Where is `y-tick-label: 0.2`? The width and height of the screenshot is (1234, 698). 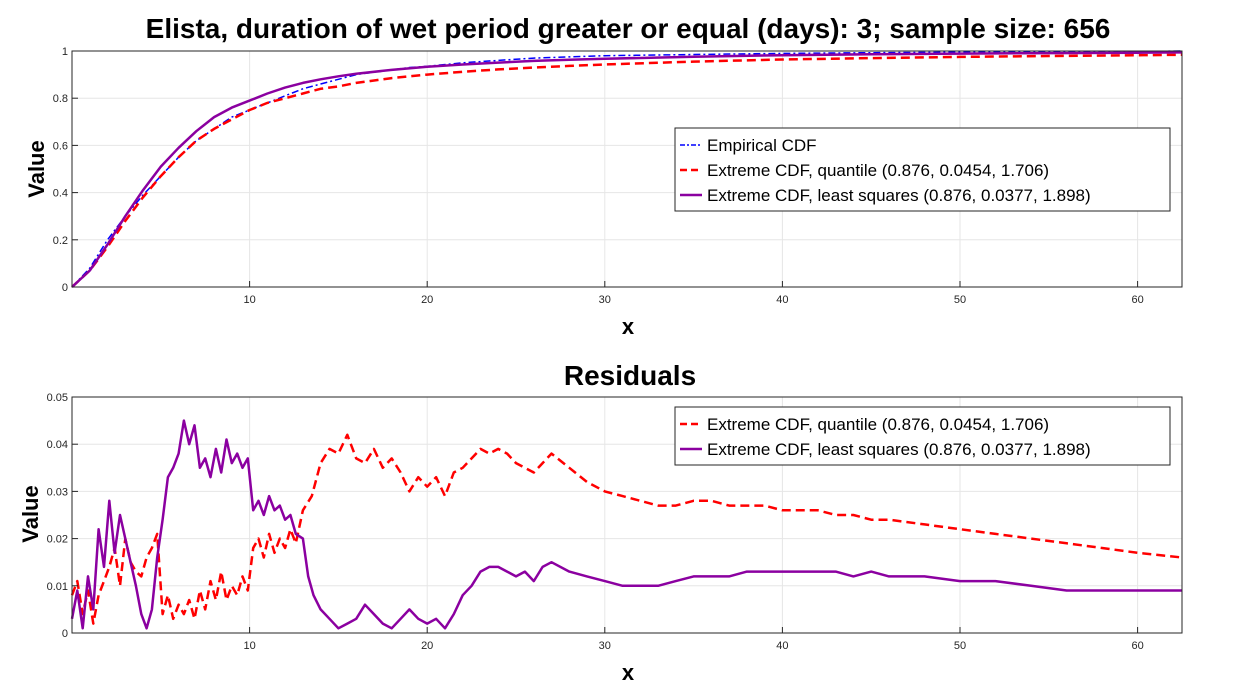 y-tick-label: 0.2 is located at coordinates (60, 241).